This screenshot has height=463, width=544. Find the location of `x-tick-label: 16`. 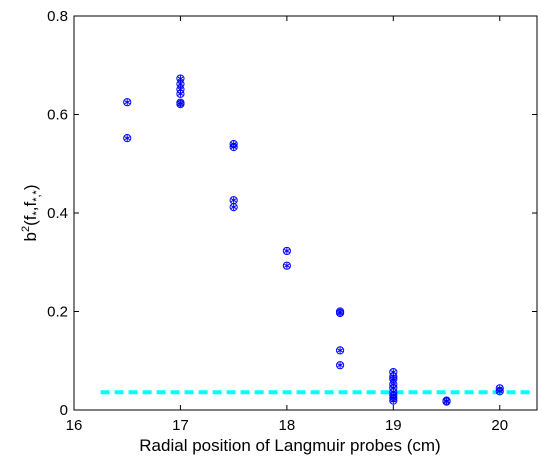

x-tick-label: 16 is located at coordinates (74, 425).